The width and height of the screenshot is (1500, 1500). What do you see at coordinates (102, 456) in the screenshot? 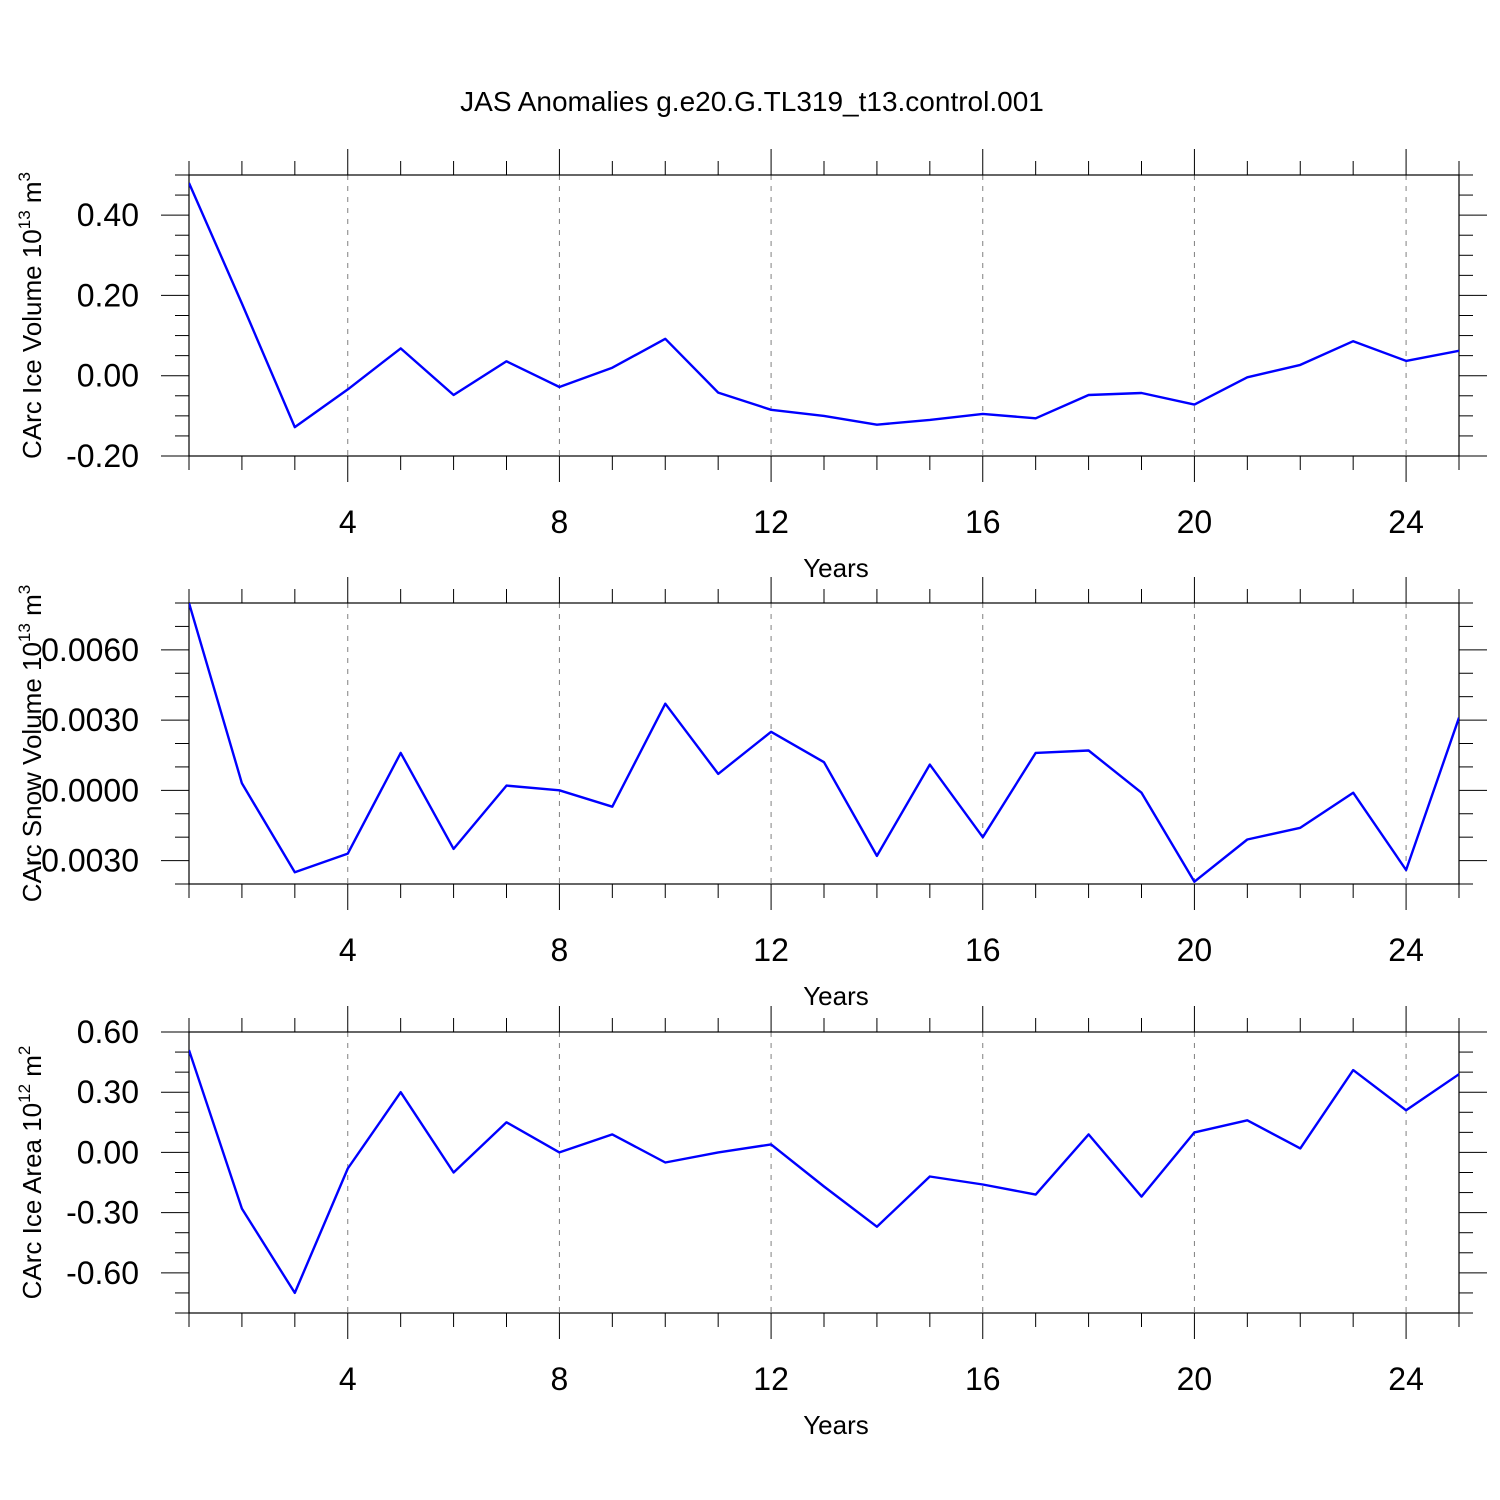
I see `y-tick-label: -0.20` at bounding box center [102, 456].